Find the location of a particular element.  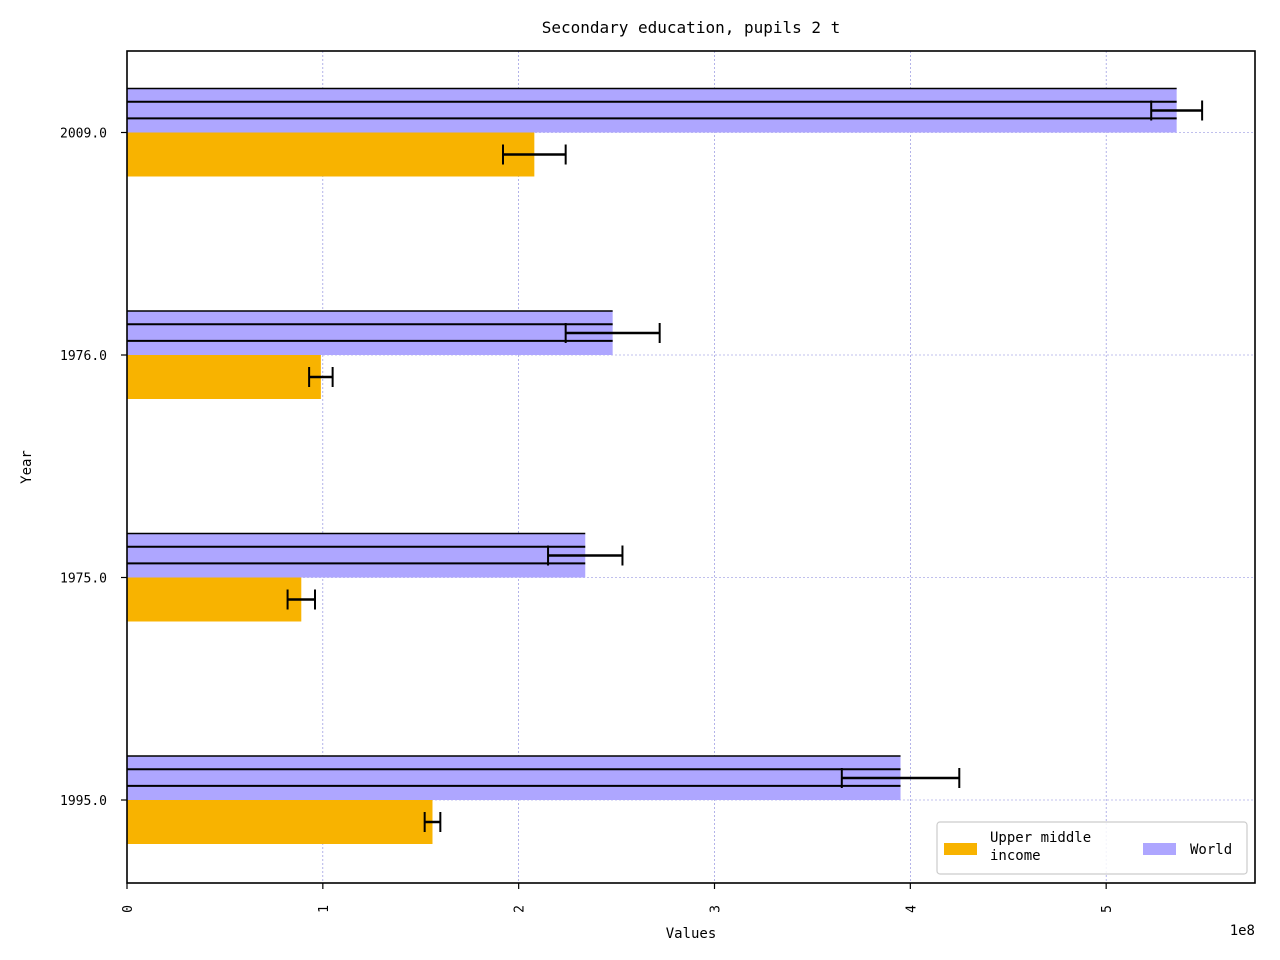

y-axis-ticks: 1995.0 1975.0 1976.0 2009.0 is located at coordinates (93, 468).